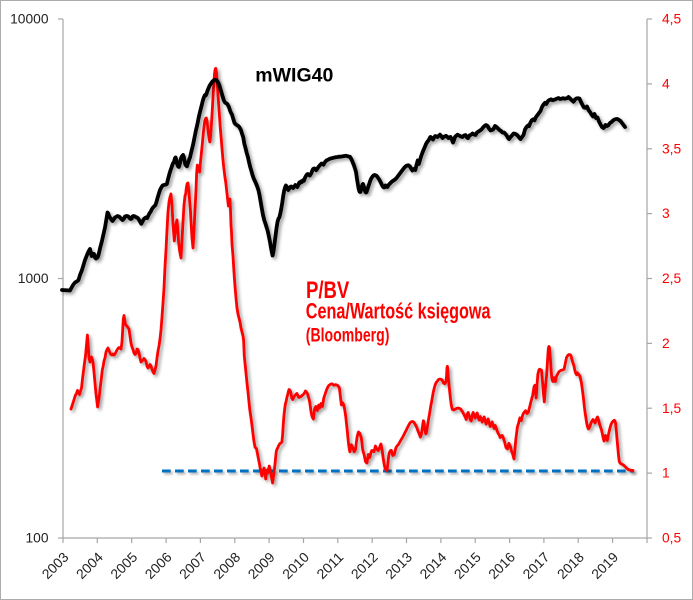 This screenshot has width=693, height=600. I want to click on svg-text: 2, so click(666, 343).